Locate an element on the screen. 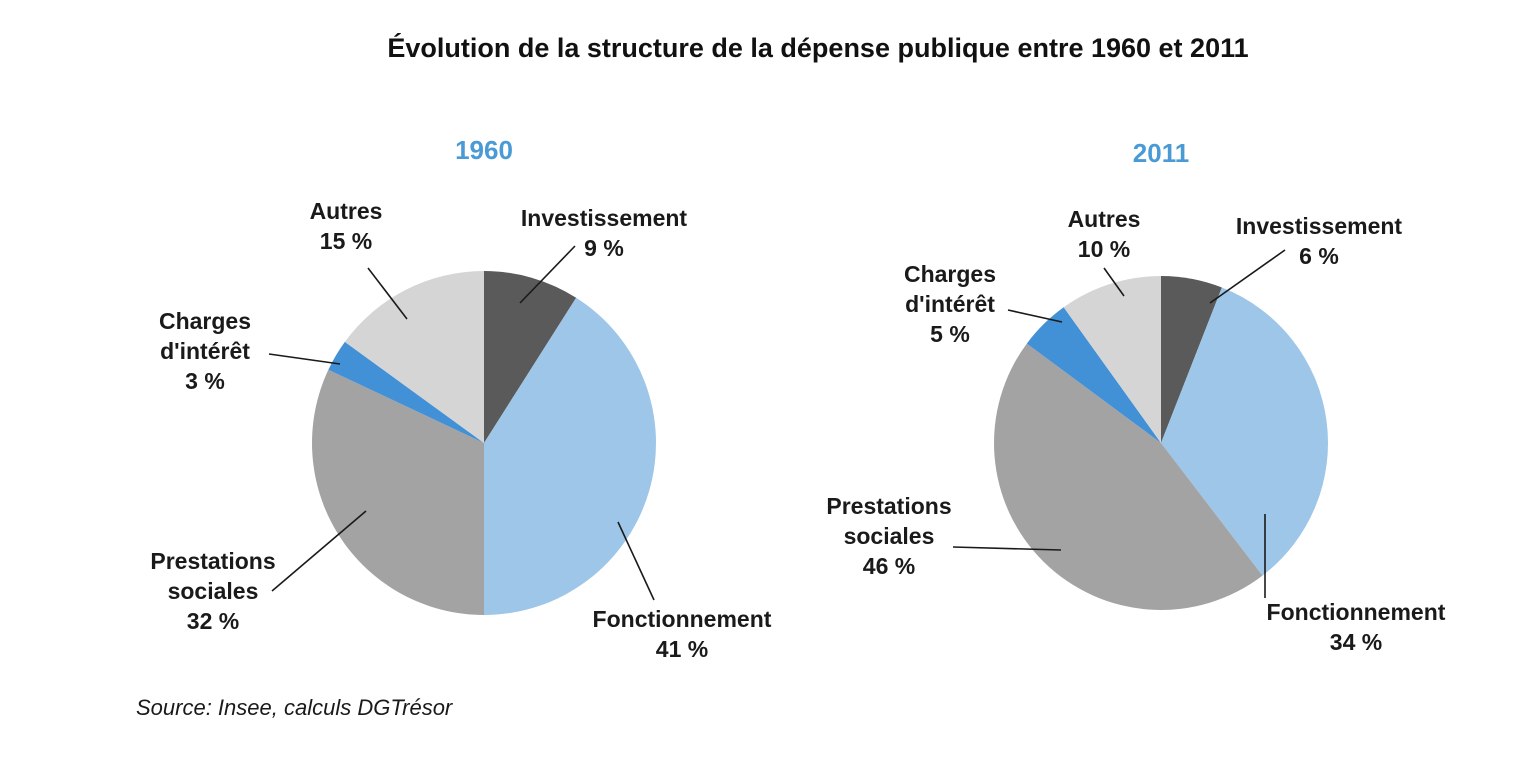  pie-title-1960: 1960 is located at coordinates (484, 150).